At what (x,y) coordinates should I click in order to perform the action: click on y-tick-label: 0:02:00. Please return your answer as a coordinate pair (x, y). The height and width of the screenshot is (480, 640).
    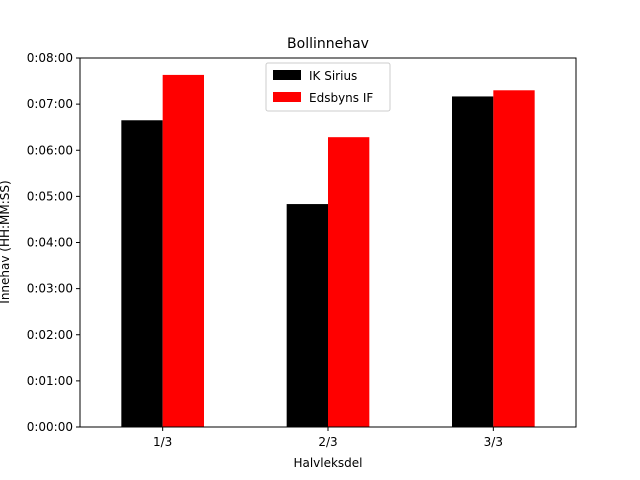
    Looking at the image, I should click on (50, 335).